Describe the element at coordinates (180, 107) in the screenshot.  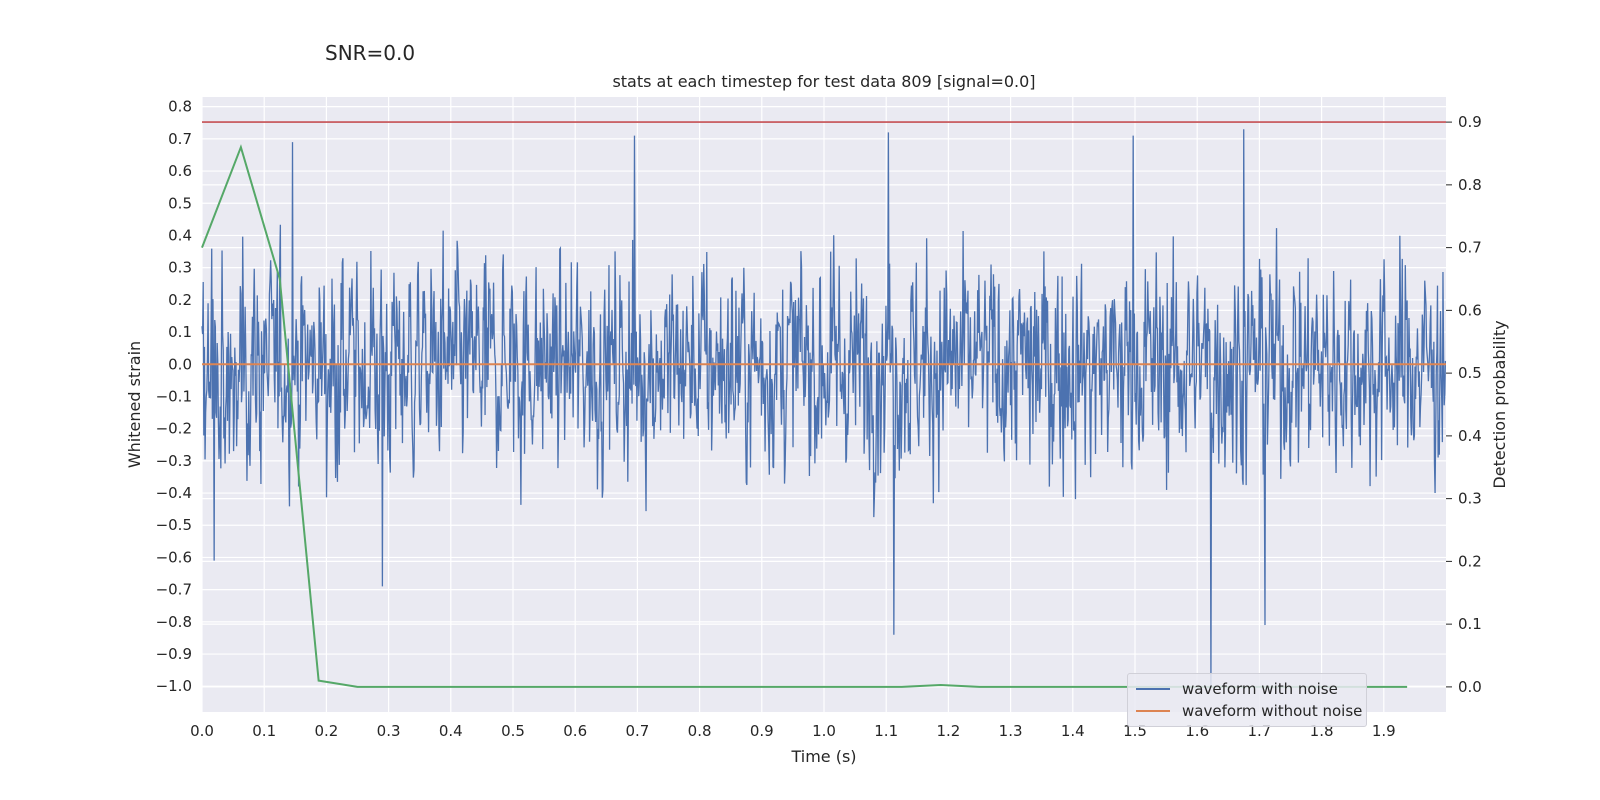
I see `y-tick-label: 0.8` at that location.